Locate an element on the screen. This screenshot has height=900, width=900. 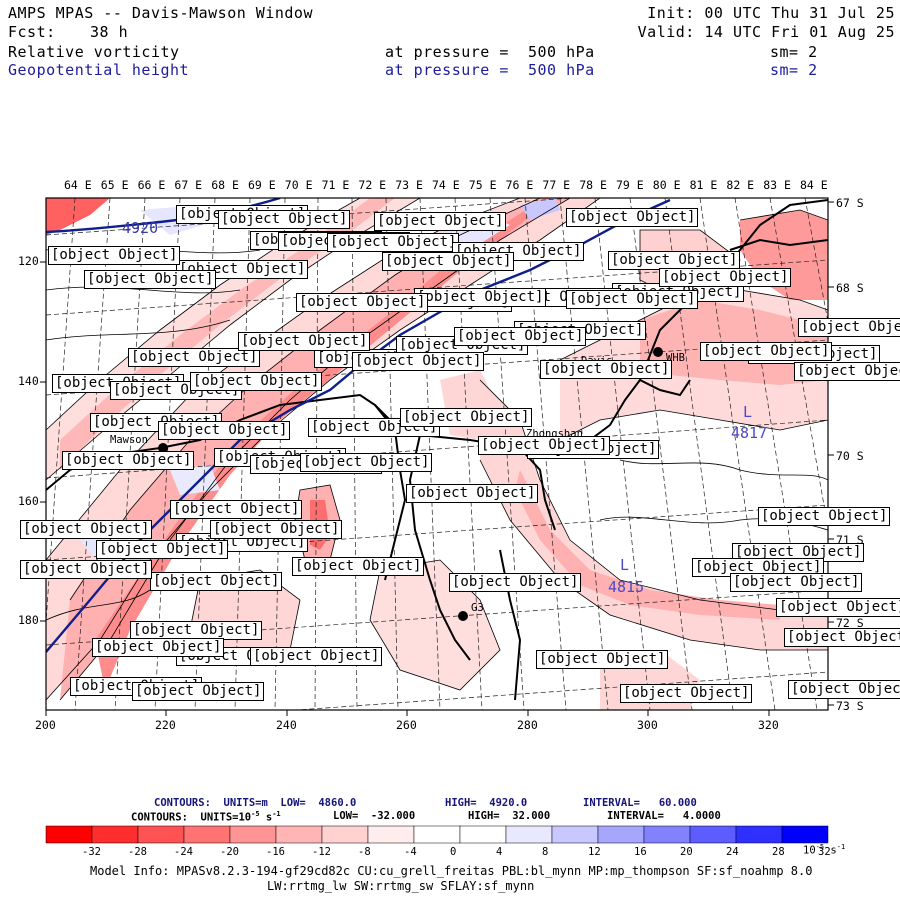
colorbar-tick-label: 20 is located at coordinates (686, 852).